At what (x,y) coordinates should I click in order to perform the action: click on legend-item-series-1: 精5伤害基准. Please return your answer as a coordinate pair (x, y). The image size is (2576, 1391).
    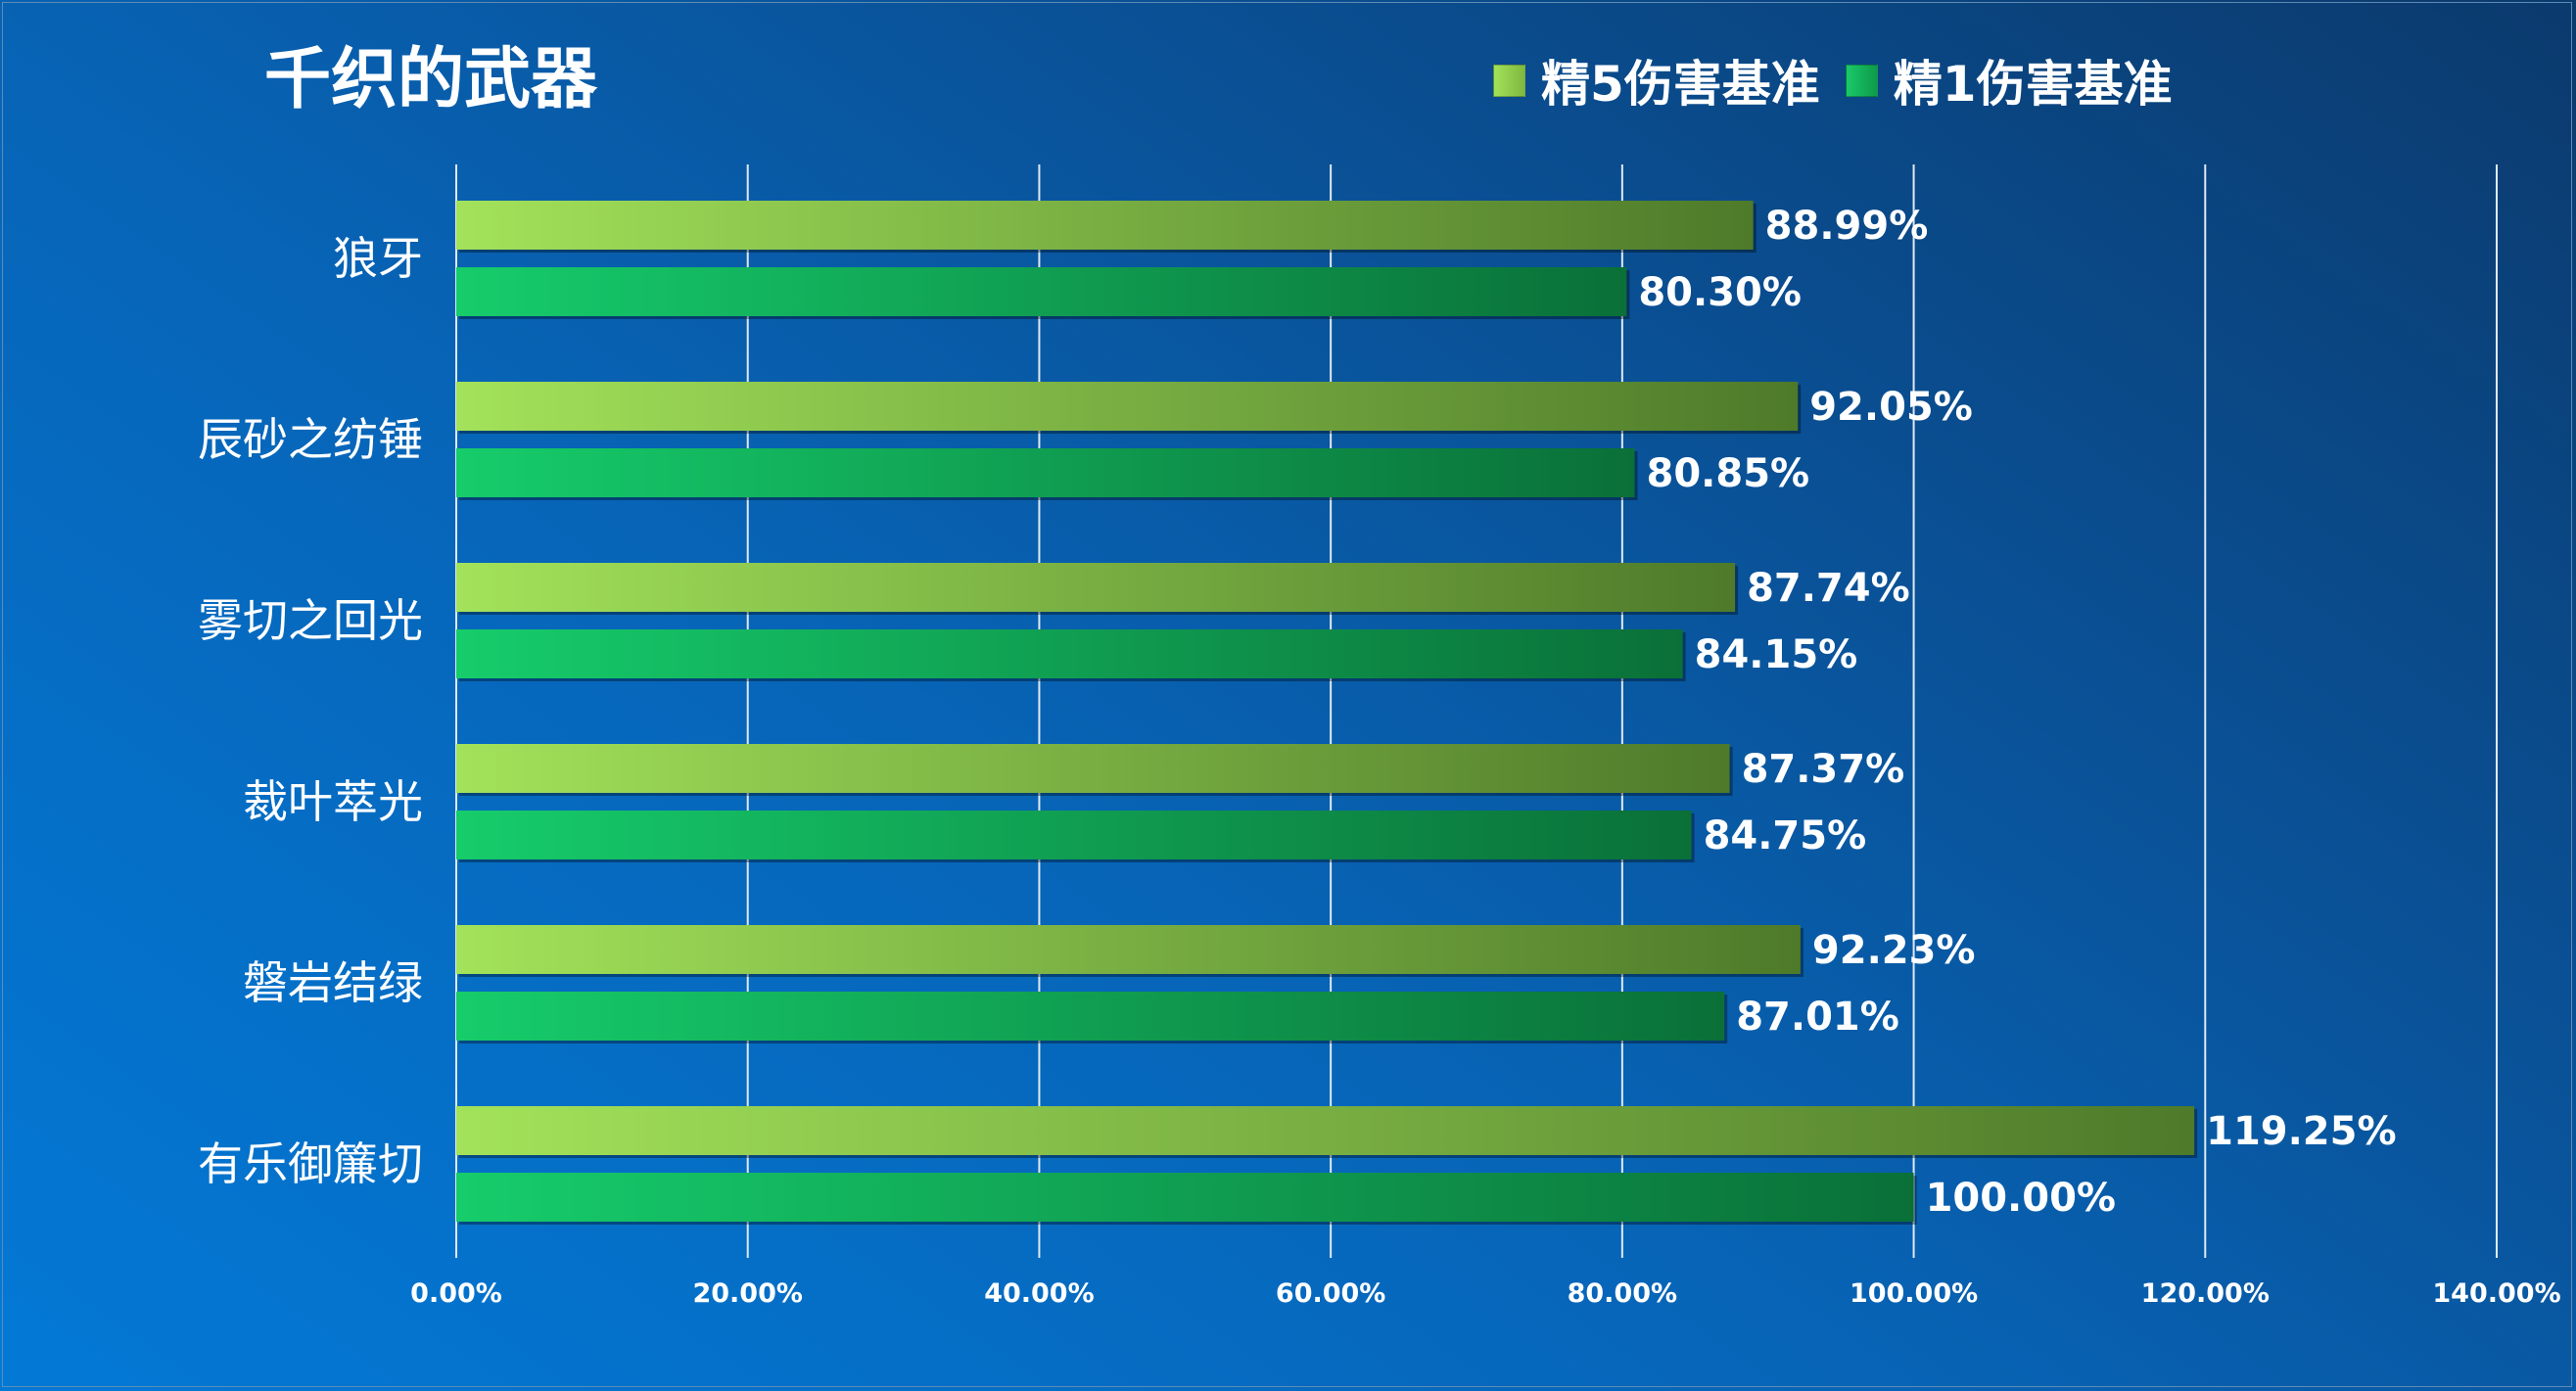
    Looking at the image, I should click on (1656, 80).